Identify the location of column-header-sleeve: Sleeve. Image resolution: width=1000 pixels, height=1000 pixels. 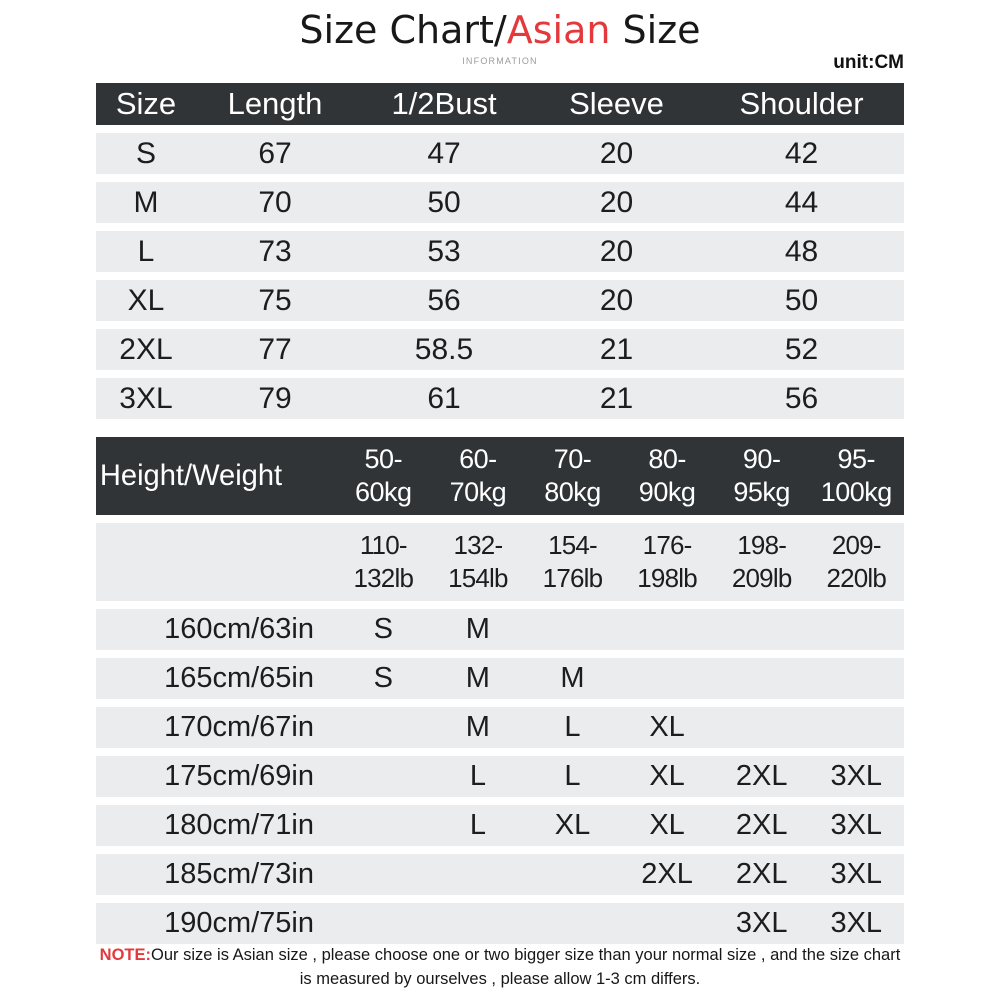
(616, 103).